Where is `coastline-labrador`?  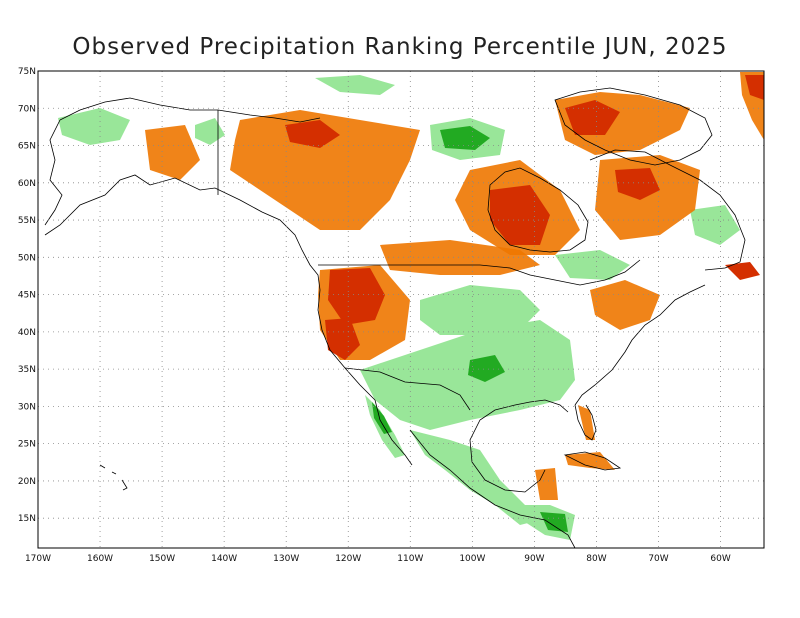 coastline-labrador is located at coordinates (667, 210).